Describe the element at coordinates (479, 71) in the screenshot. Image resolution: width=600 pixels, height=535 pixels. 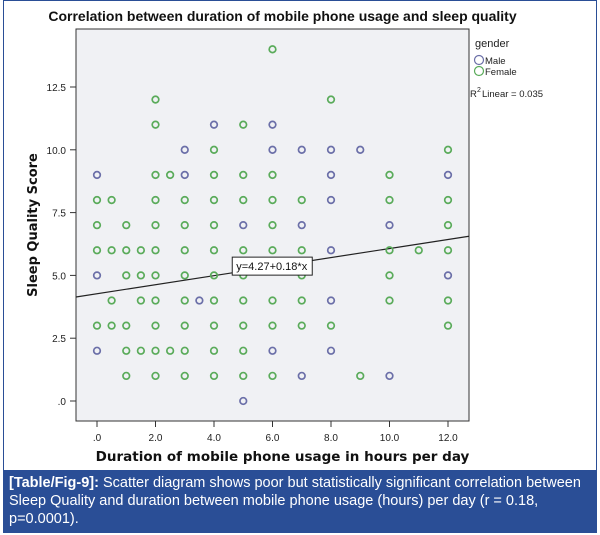
I see `legend-marker-female` at that location.